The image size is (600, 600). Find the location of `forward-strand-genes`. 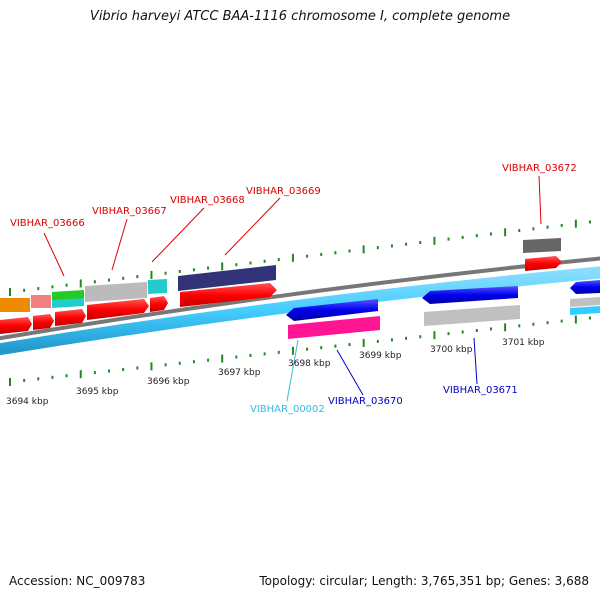

forward-strand-genes is located at coordinates (281, 286).